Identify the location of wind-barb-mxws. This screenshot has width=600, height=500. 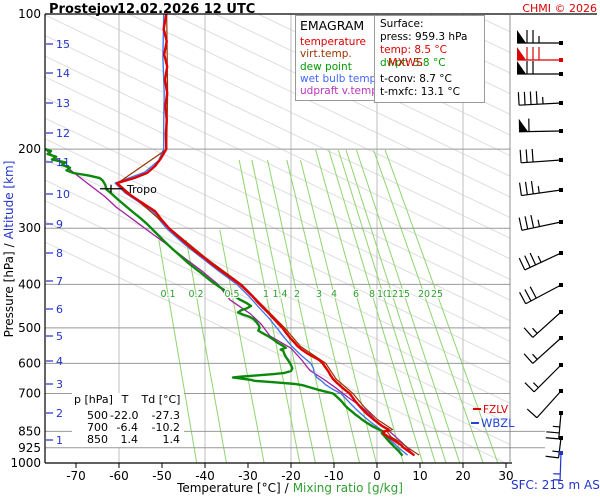
(540, 54).